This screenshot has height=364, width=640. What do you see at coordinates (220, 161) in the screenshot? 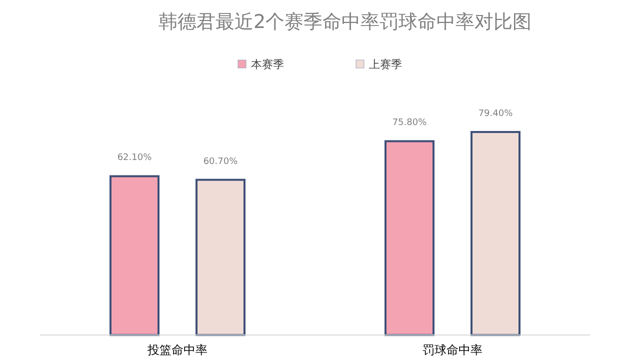
I see `data-label: 60.70%` at bounding box center [220, 161].